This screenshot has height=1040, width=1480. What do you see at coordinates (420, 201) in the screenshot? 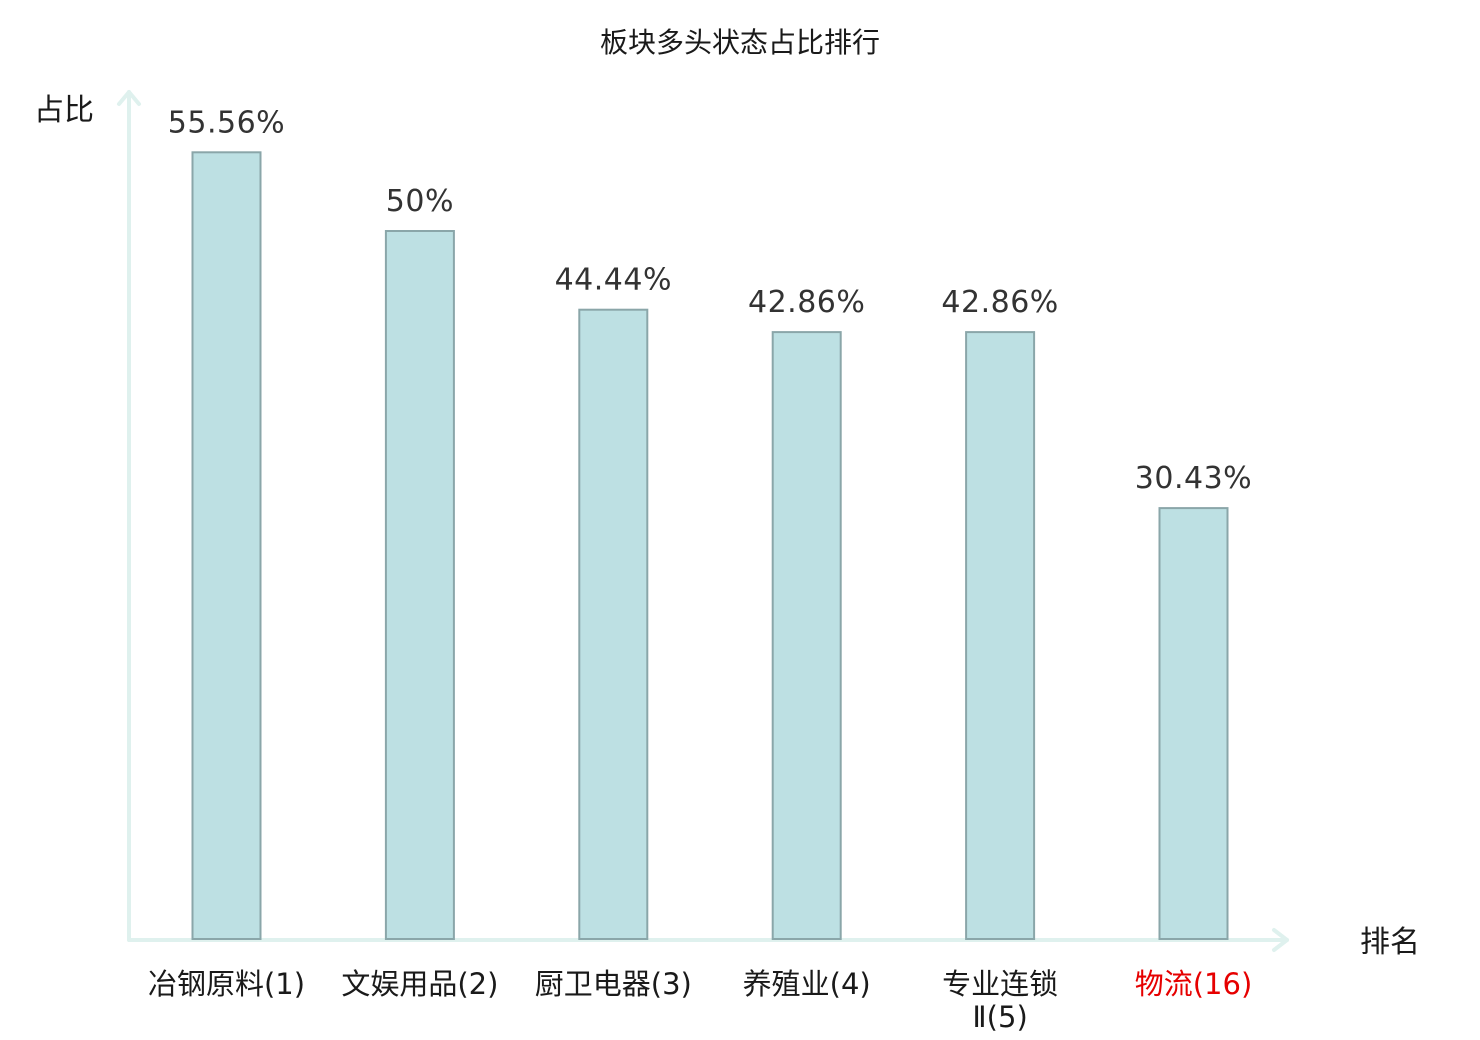
I see `value-label-2: 50%` at bounding box center [420, 201].